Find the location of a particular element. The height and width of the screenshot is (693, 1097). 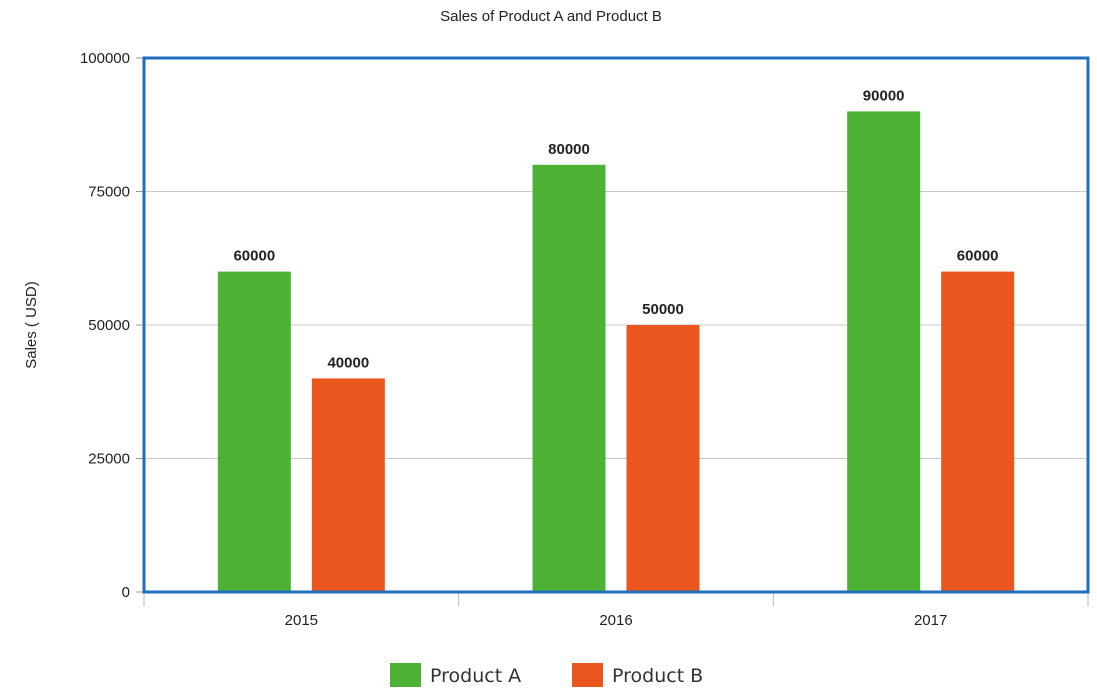

x-axis-ticks: 2015 2016 2017 is located at coordinates (616, 610).